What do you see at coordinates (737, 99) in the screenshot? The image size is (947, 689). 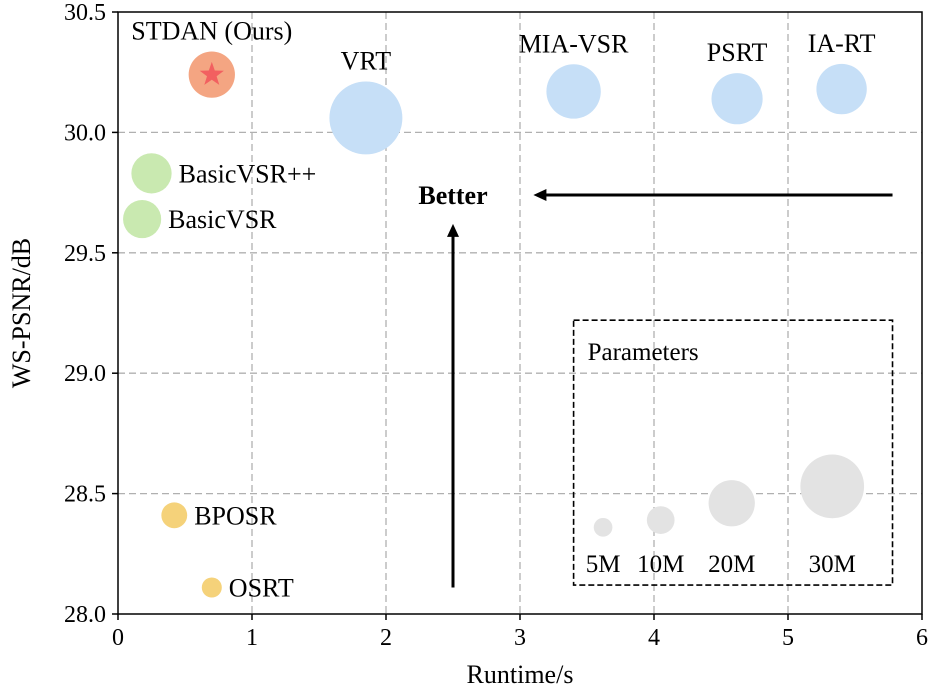 I see `bubble-psrt` at bounding box center [737, 99].